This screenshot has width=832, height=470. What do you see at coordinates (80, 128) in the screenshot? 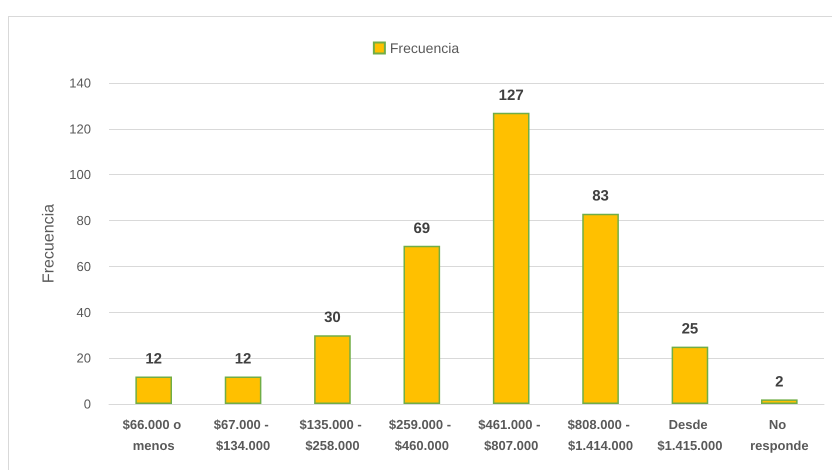
I see `y-tick-label: 120` at bounding box center [80, 128].